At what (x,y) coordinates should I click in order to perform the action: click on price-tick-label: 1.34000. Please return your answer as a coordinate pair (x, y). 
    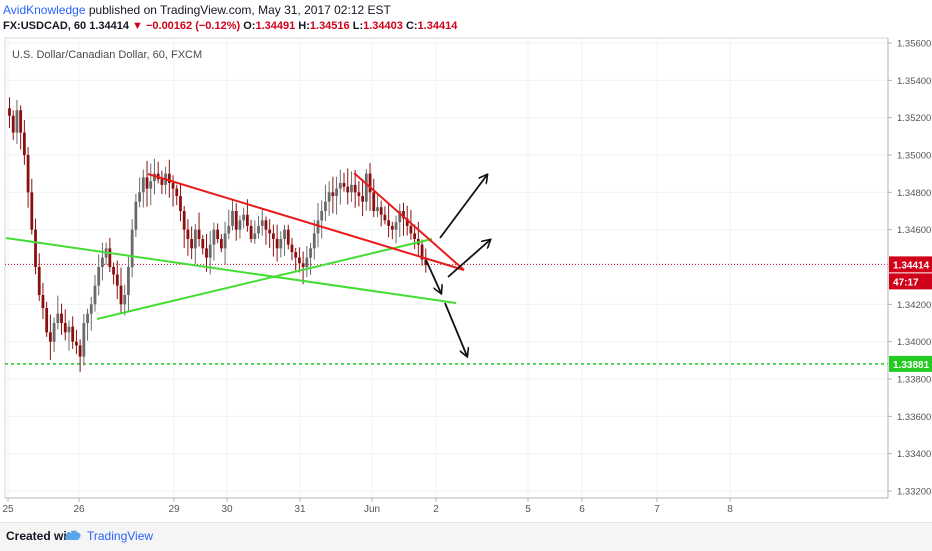
    Looking at the image, I should click on (914, 342).